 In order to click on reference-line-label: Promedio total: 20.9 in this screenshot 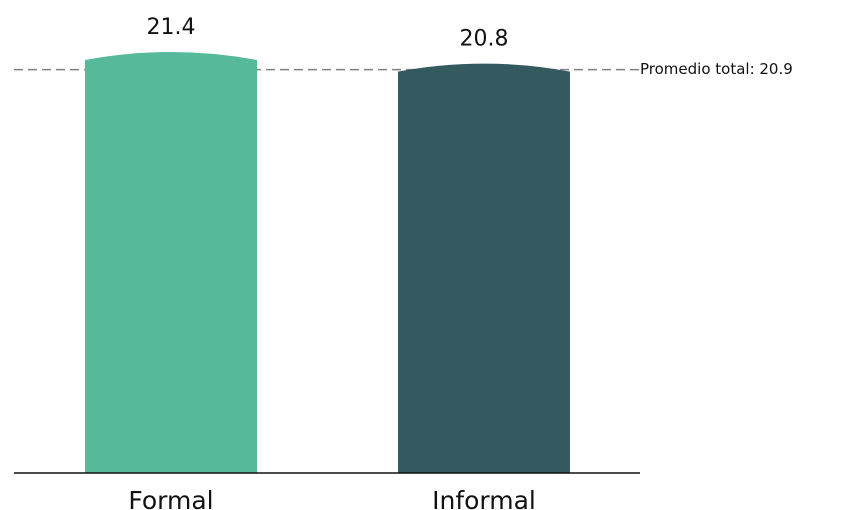, I will do `click(716, 69)`.